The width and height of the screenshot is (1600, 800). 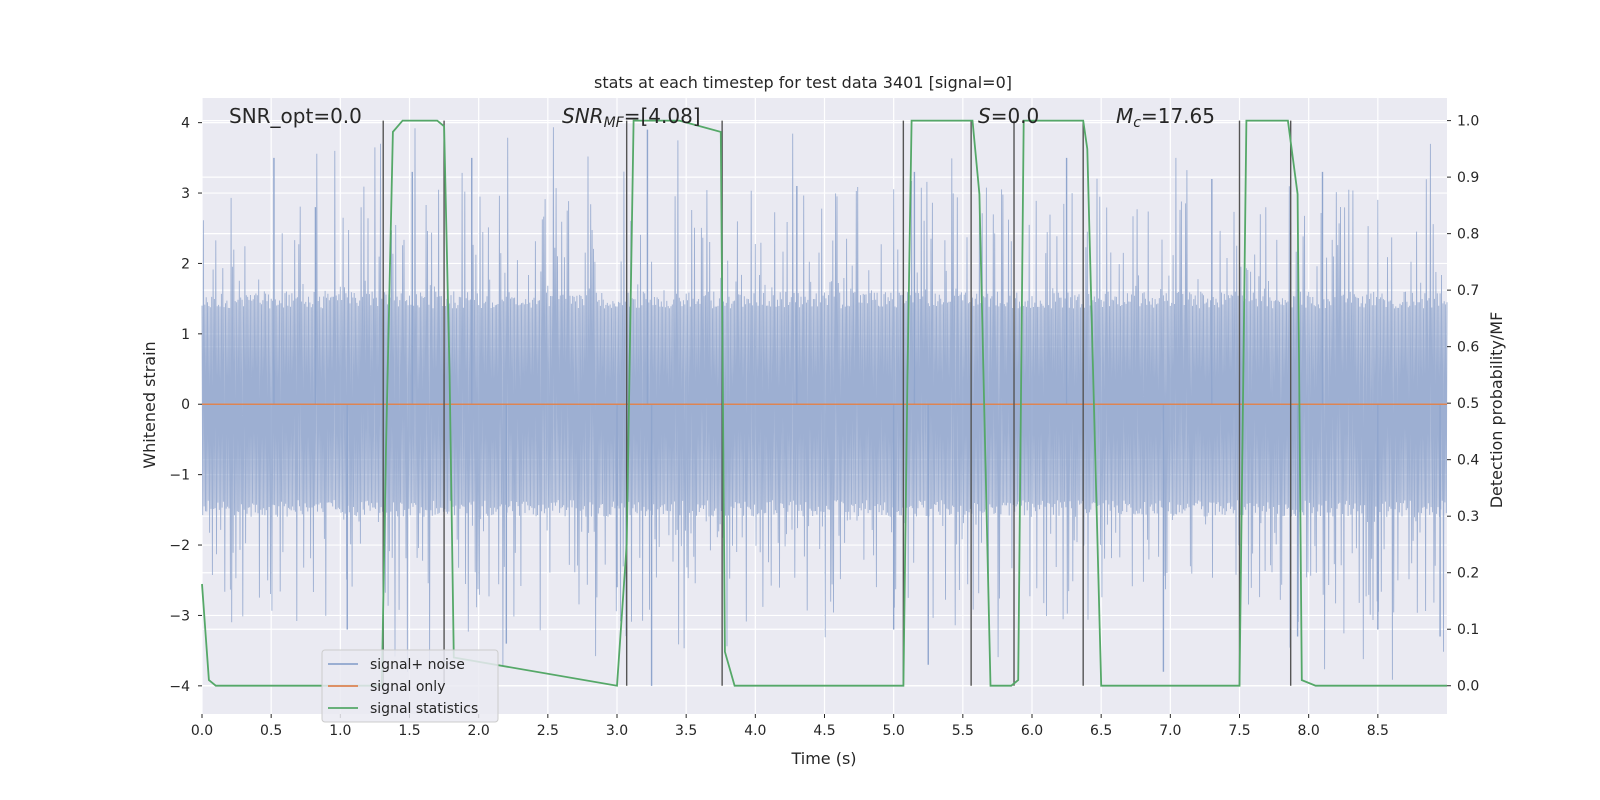 What do you see at coordinates (1468, 348) in the screenshot?
I see `y-tick-label-right: 0.6` at bounding box center [1468, 348].